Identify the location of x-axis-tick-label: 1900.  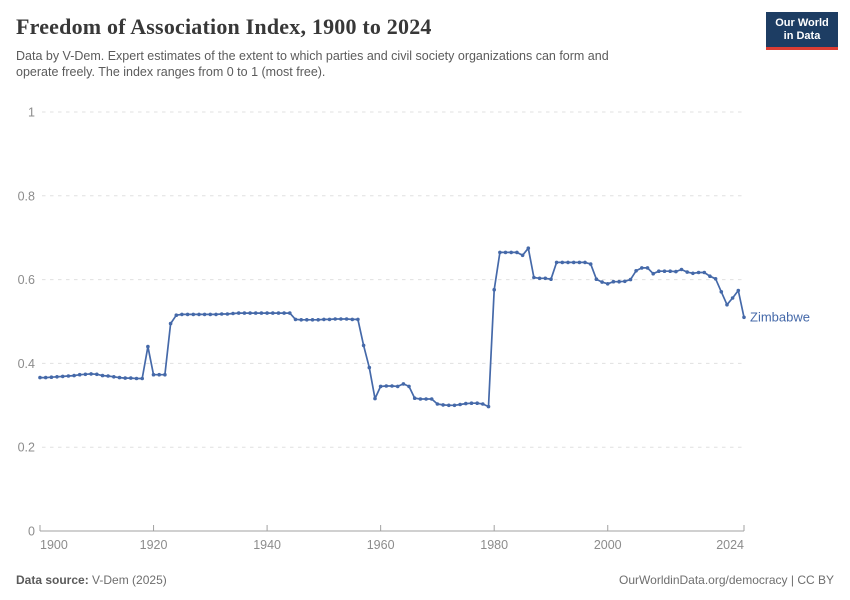
(54, 545).